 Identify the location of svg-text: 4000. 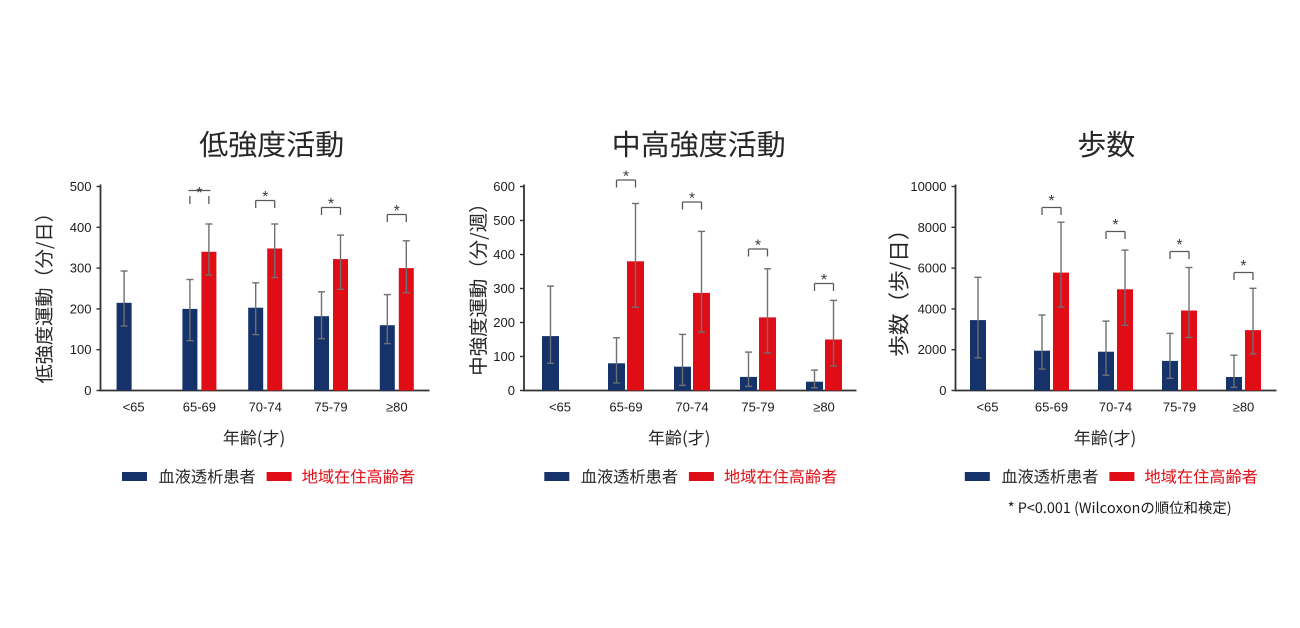
(932, 308).